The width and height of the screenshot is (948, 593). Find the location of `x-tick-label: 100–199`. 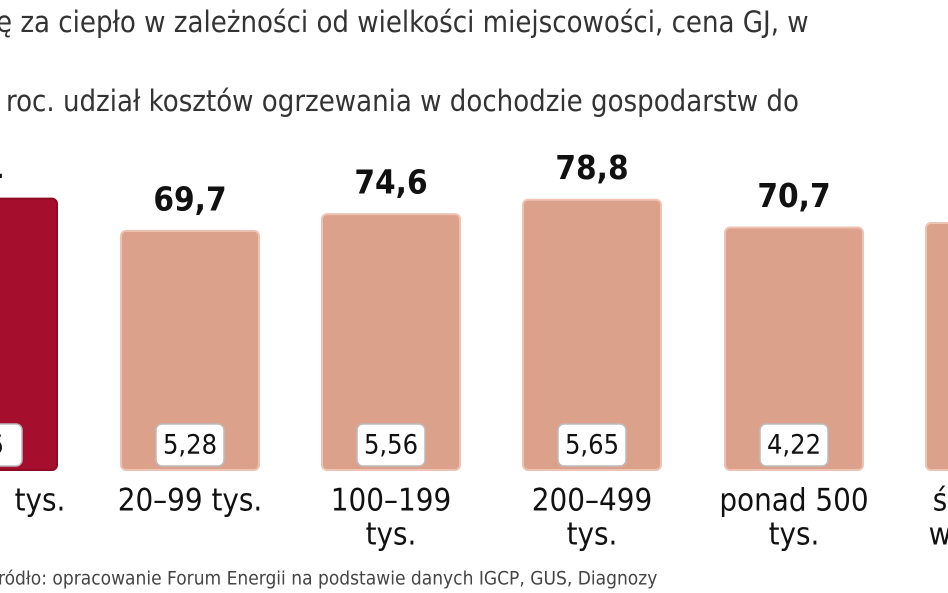

x-tick-label: 100–199 is located at coordinates (391, 501).